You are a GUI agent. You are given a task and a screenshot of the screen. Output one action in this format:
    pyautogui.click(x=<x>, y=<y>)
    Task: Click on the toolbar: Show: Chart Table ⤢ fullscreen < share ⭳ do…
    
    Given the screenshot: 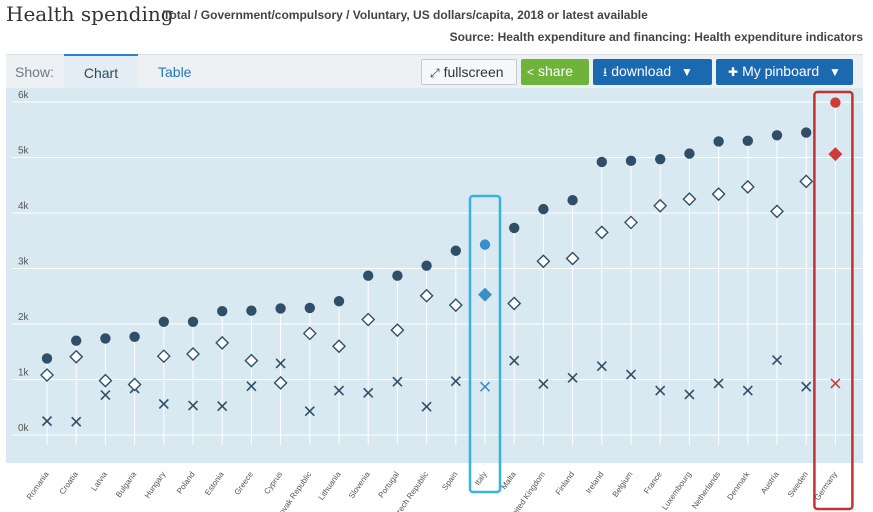 What is the action you would take?
    pyautogui.click(x=434, y=72)
    